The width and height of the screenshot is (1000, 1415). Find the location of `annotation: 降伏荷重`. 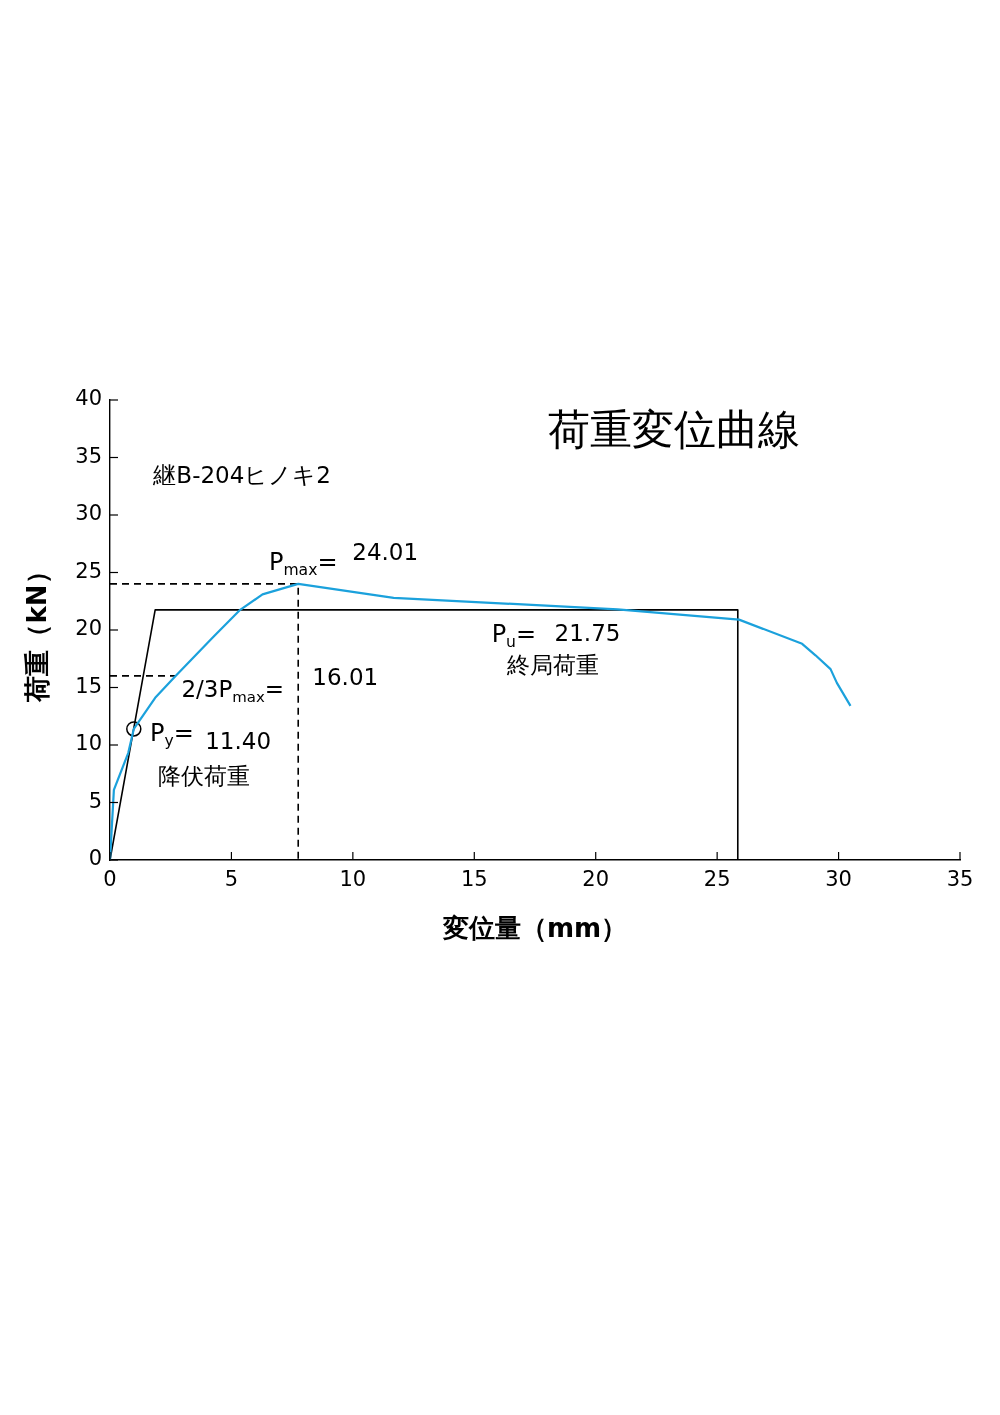

annotation: 降伏荷重 is located at coordinates (203, 776).